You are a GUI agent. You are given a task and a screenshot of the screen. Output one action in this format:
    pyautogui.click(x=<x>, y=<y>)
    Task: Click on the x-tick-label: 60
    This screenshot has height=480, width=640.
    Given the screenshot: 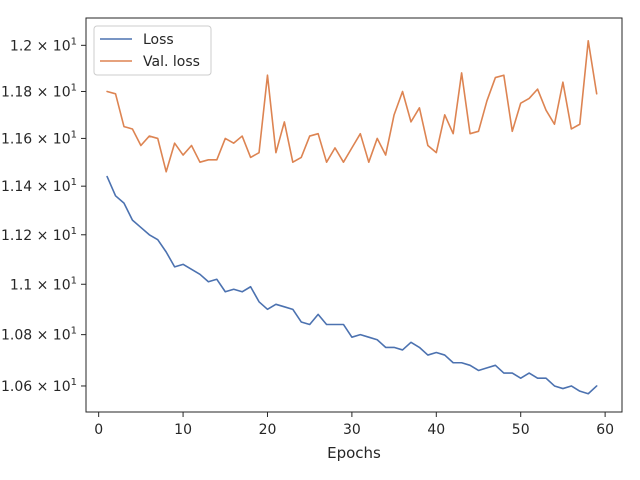 What is the action you would take?
    pyautogui.click(x=605, y=430)
    